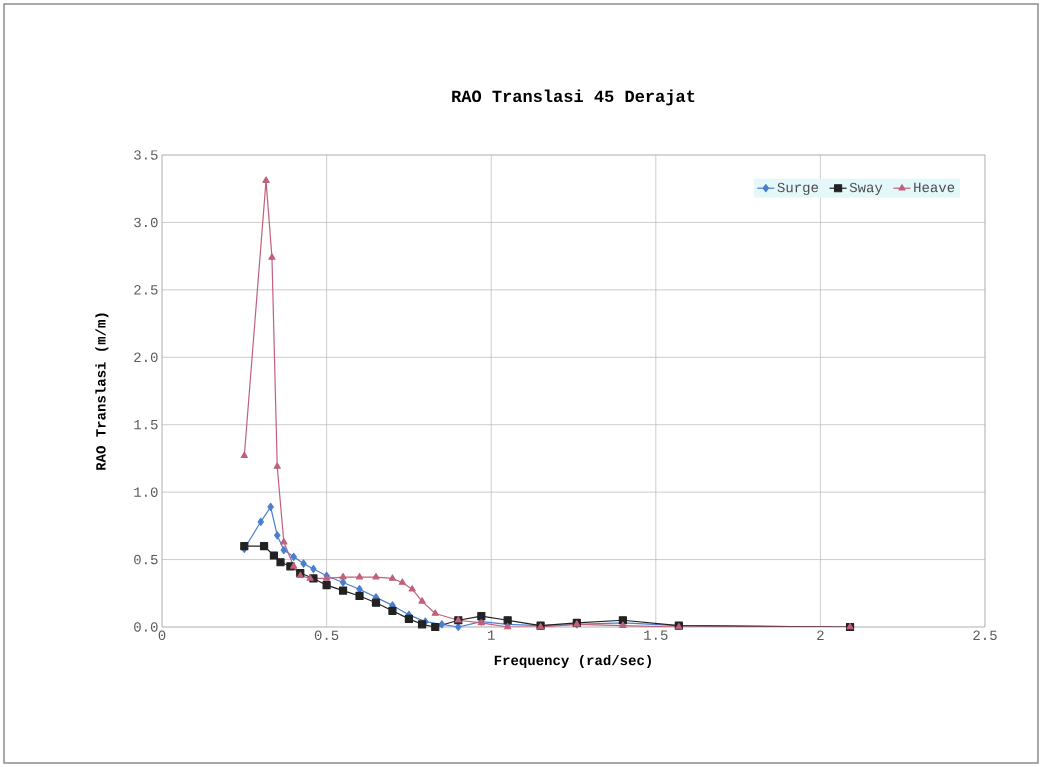  I want to click on x-axis-title: Frequency (rad/sec), so click(572, 661).